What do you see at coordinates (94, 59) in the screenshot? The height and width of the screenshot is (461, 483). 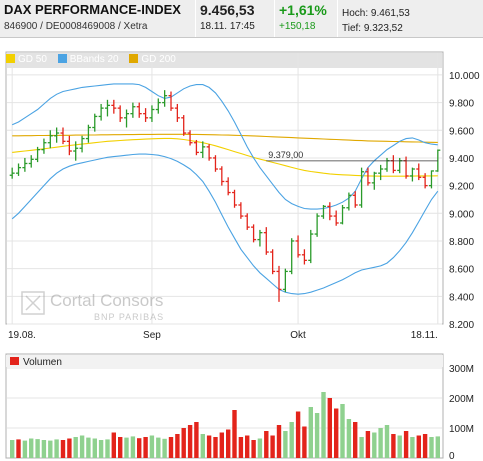 I see `legend-bbands-label: BBands 20` at bounding box center [94, 59].